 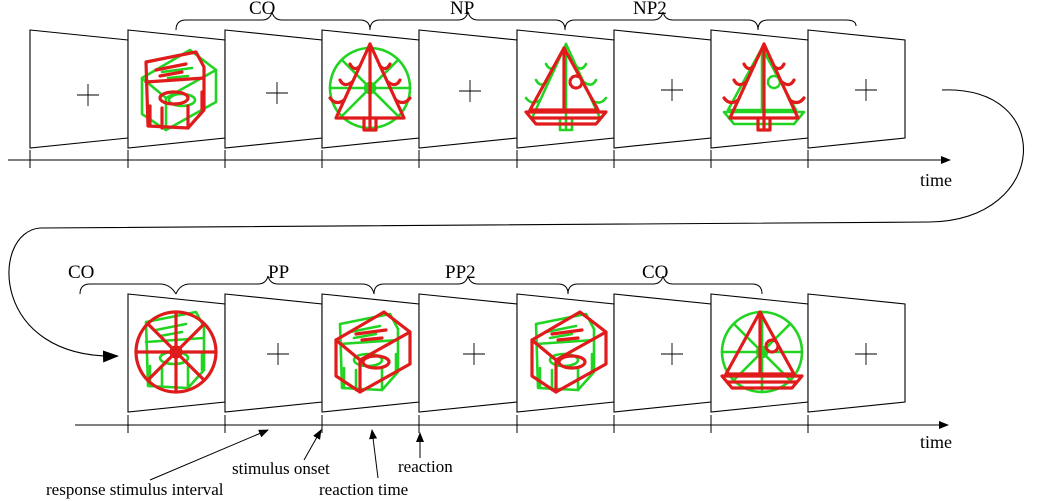 What do you see at coordinates (275, 285) in the screenshot?
I see `brace-pp` at bounding box center [275, 285].